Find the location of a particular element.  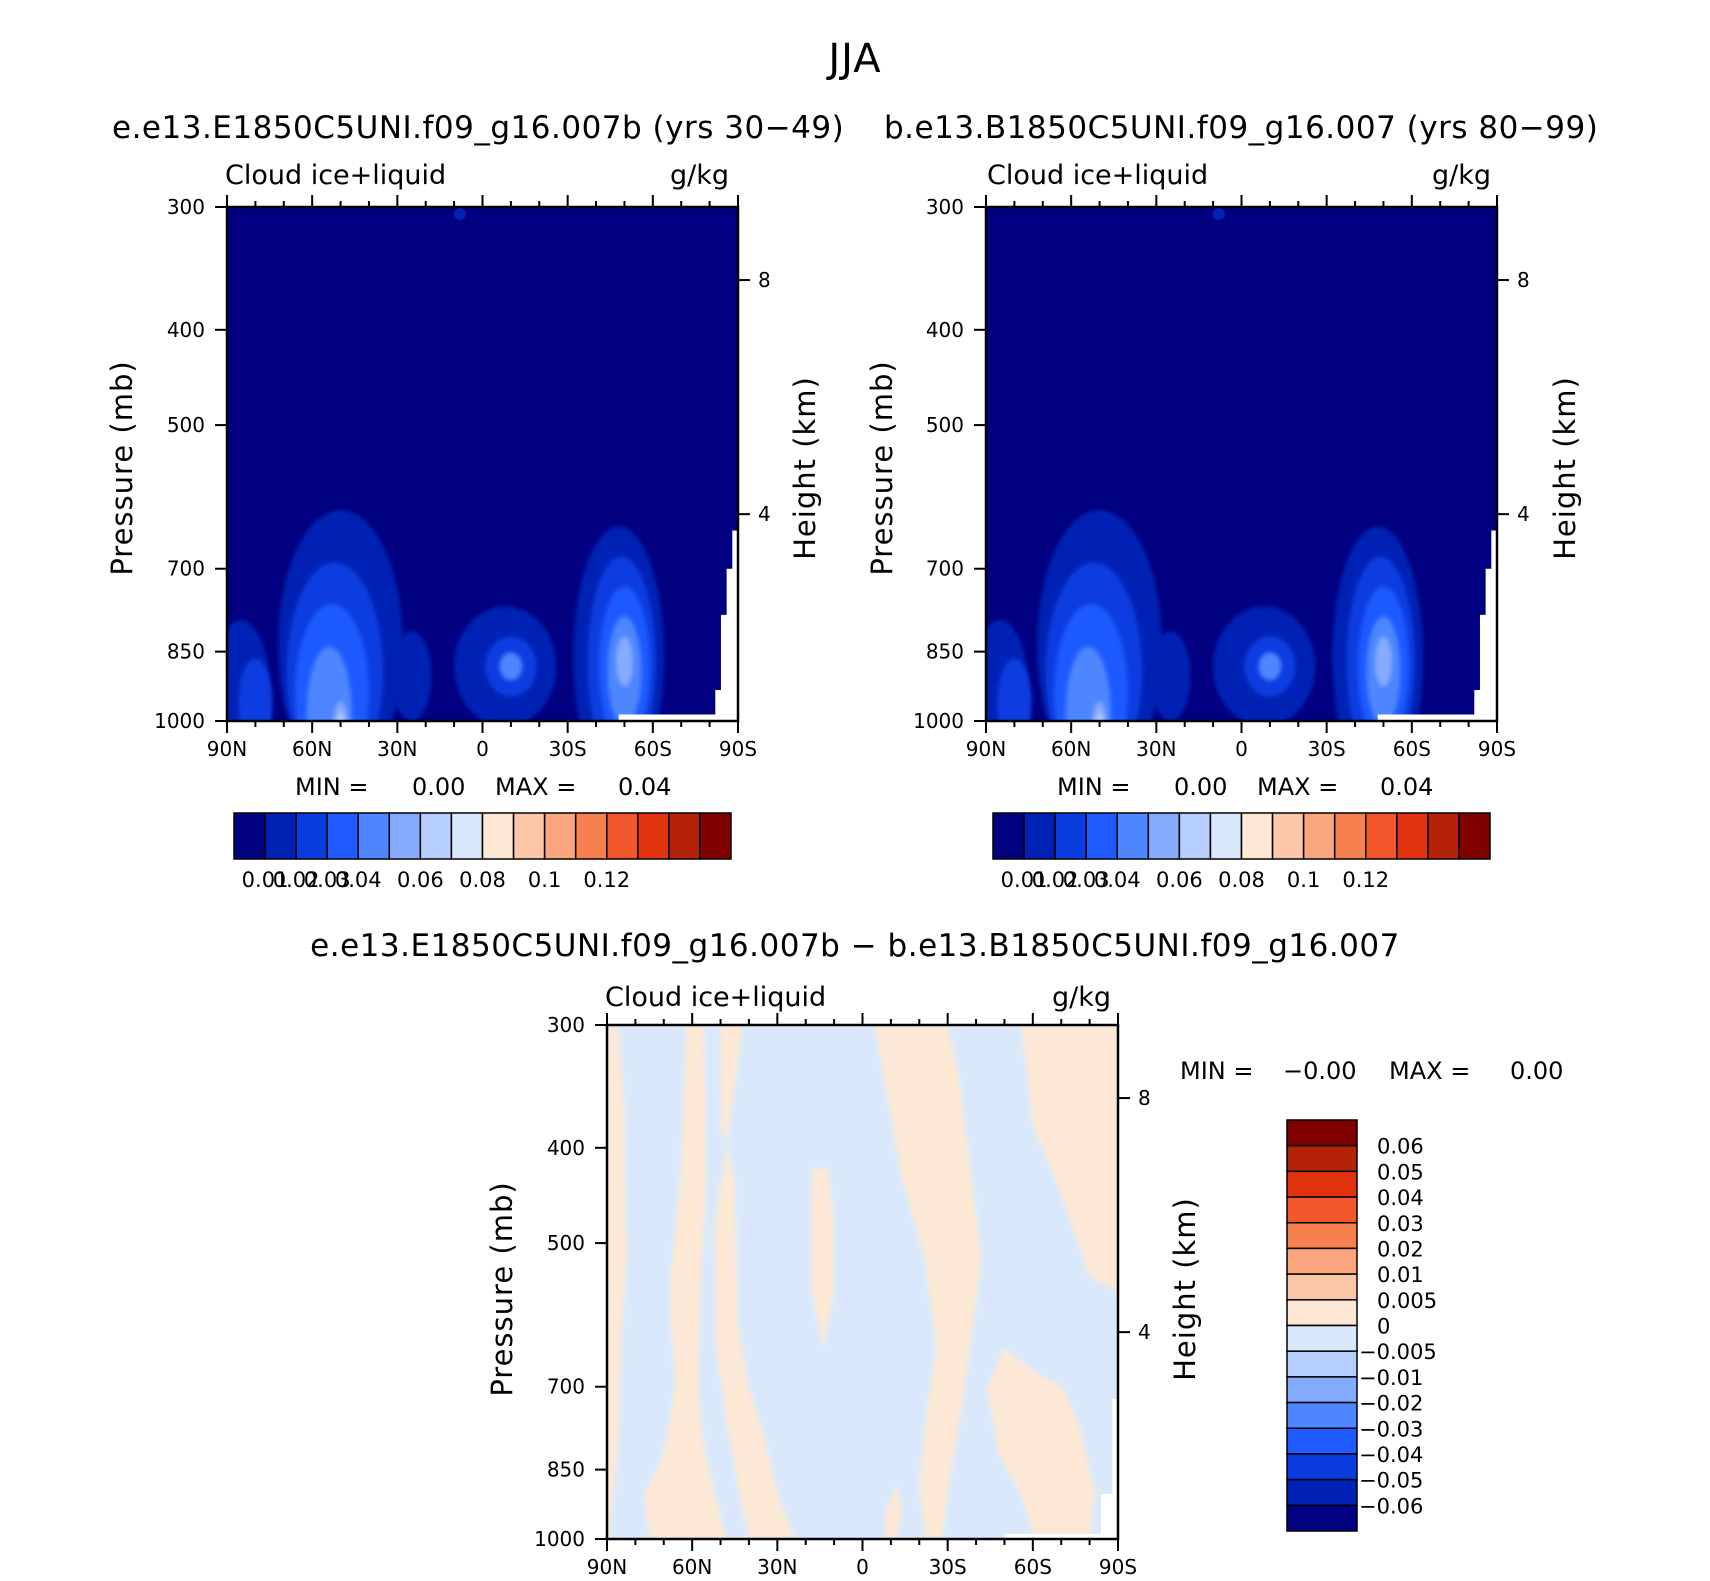

y-tick-label: 1000 is located at coordinates (179, 721).